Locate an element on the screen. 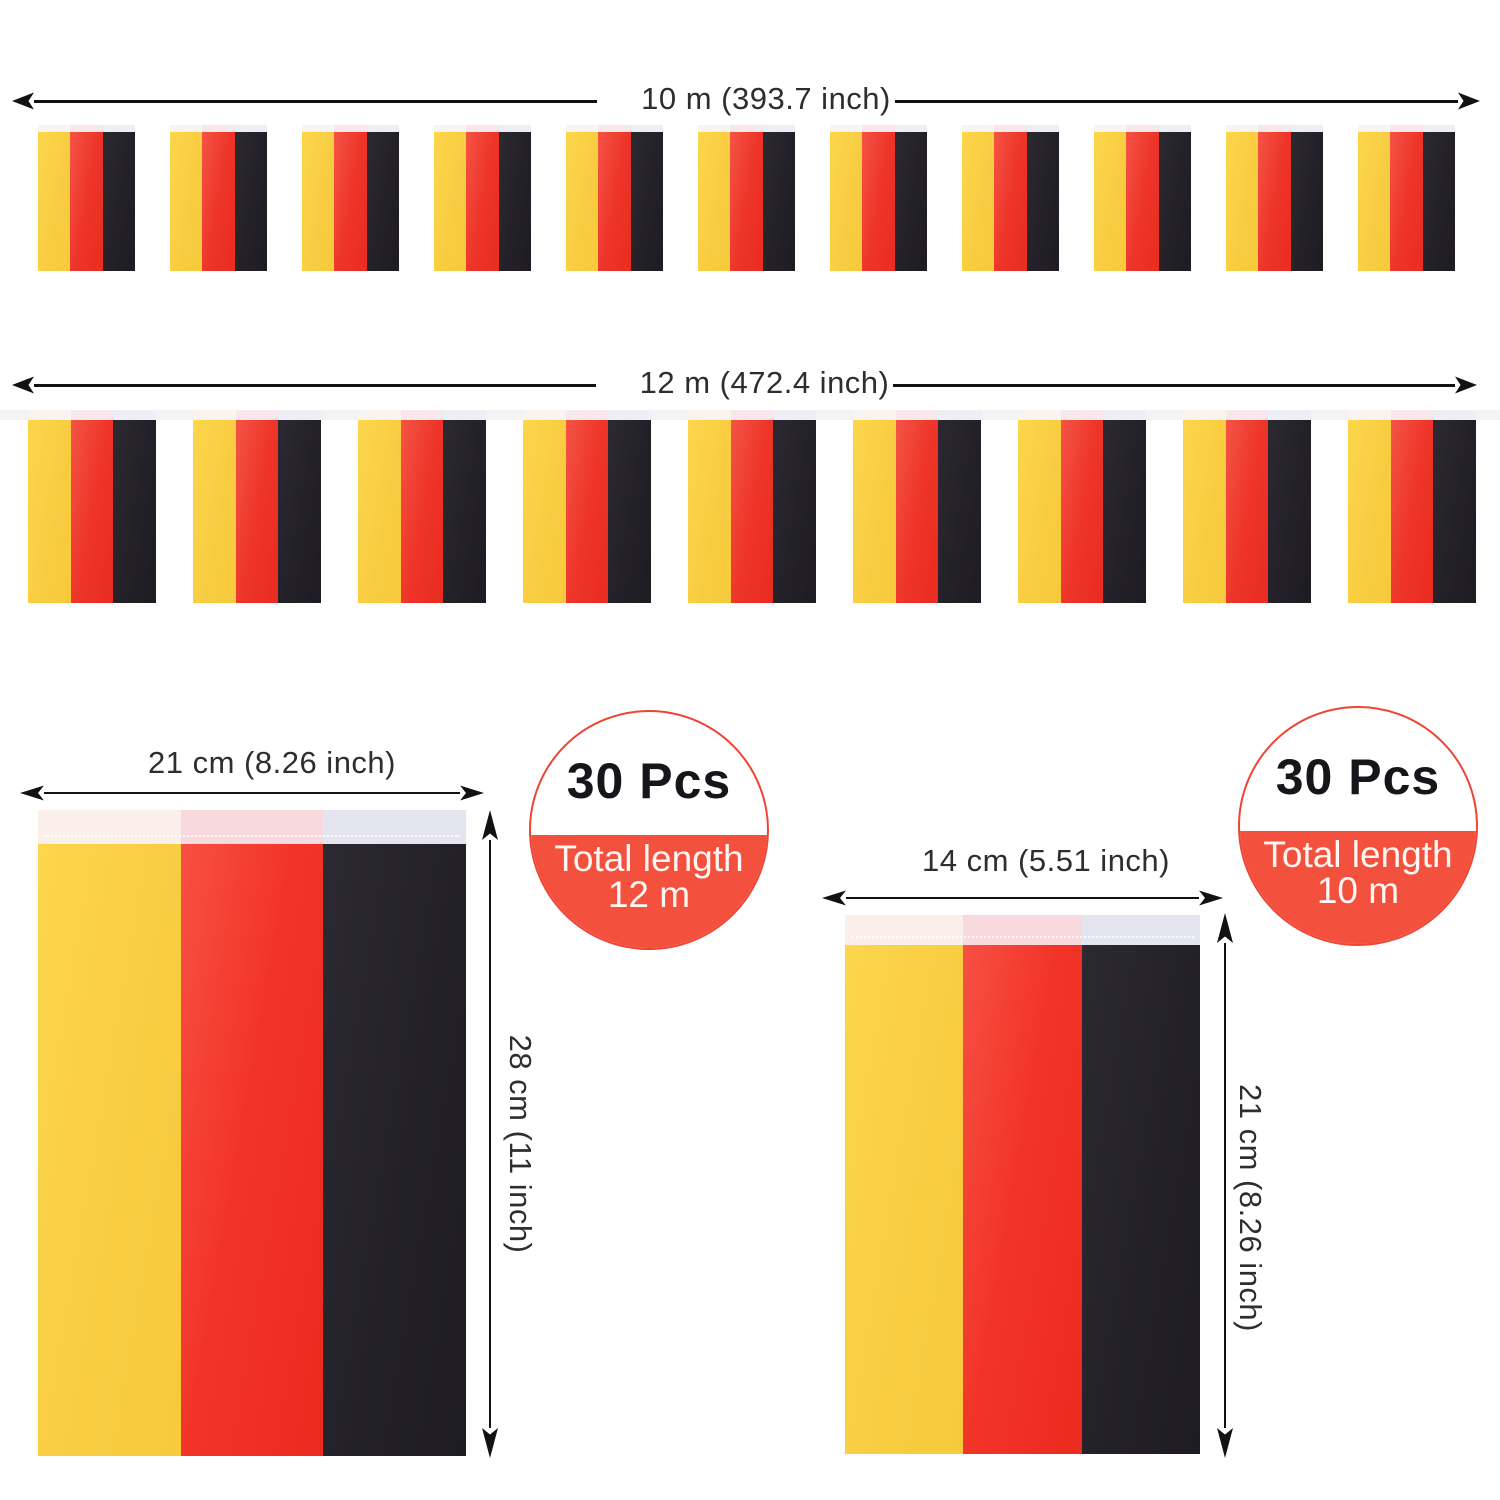 The width and height of the screenshot is (1500, 1500). arrow-head-up-icon is located at coordinates (1225, 928).